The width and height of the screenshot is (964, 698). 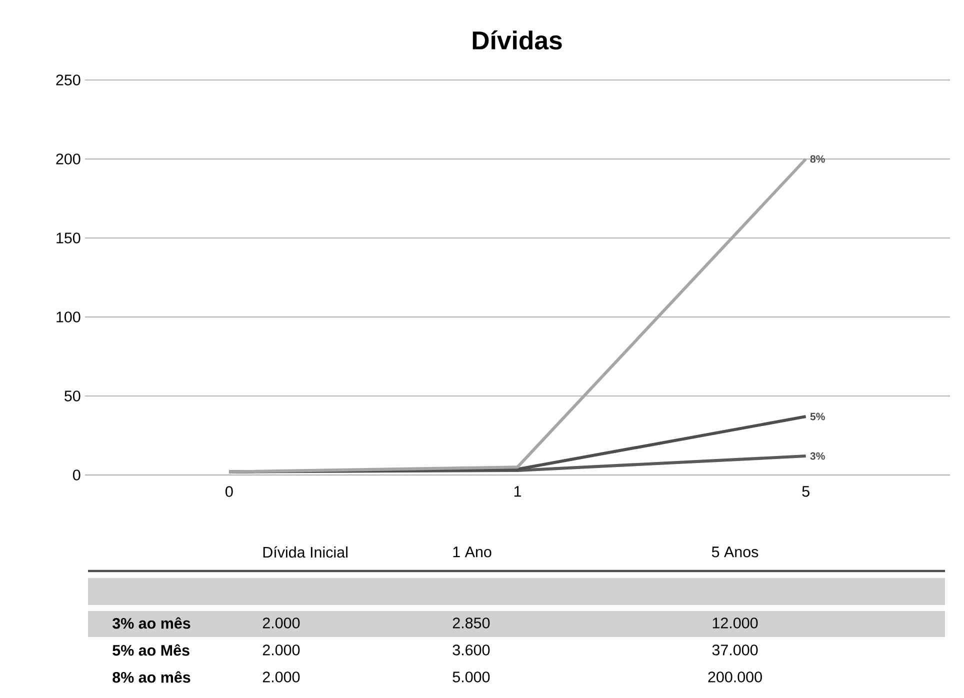 I want to click on chart-title: Dívidas, so click(x=517, y=40).